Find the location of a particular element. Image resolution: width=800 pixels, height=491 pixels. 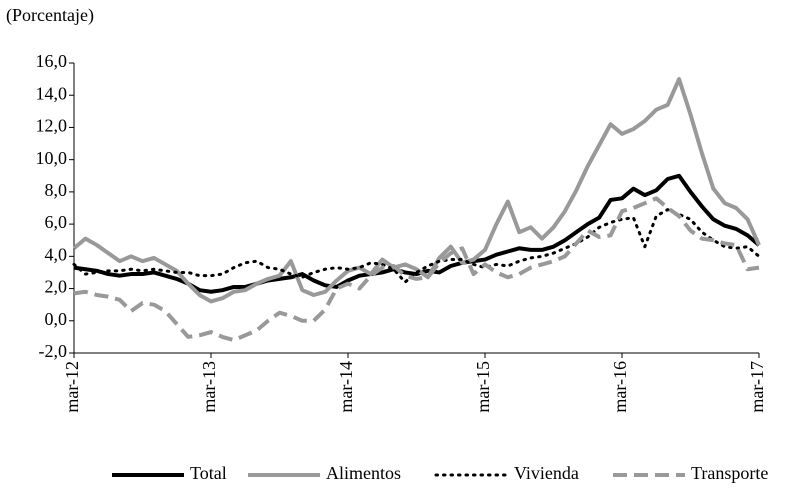

x-tick-label: mar-14 is located at coordinates (346, 387).